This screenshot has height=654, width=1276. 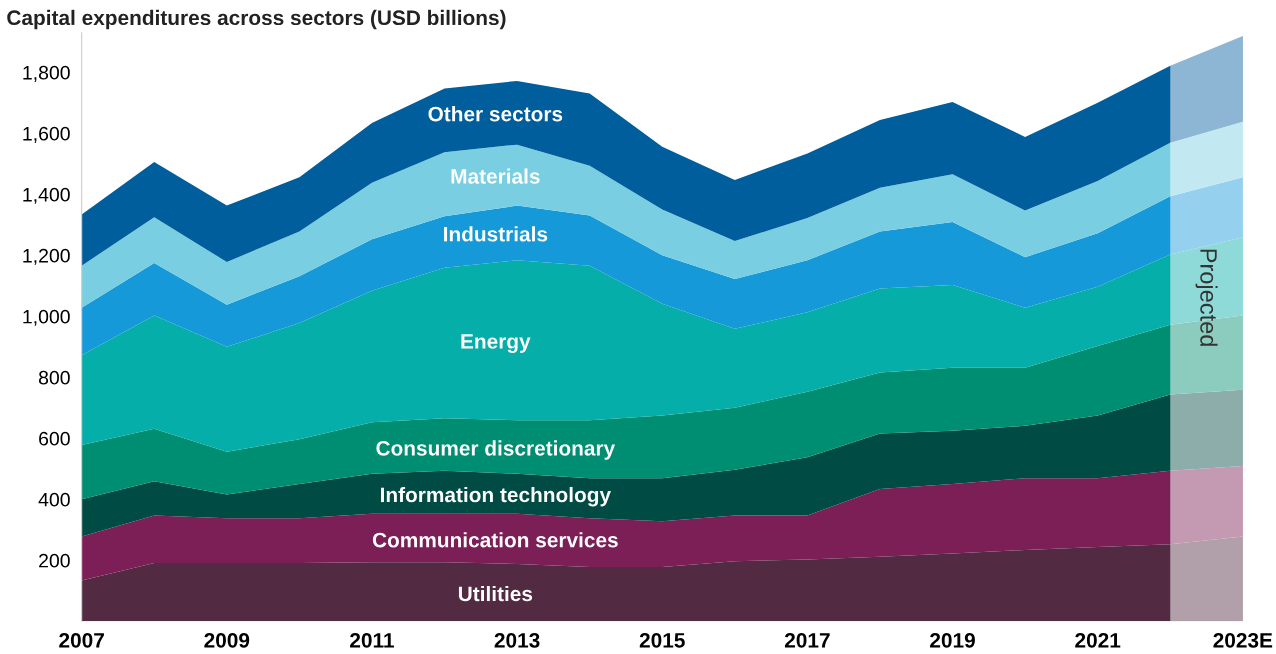 I want to click on x-tick-label: 2019, so click(x=952, y=640).